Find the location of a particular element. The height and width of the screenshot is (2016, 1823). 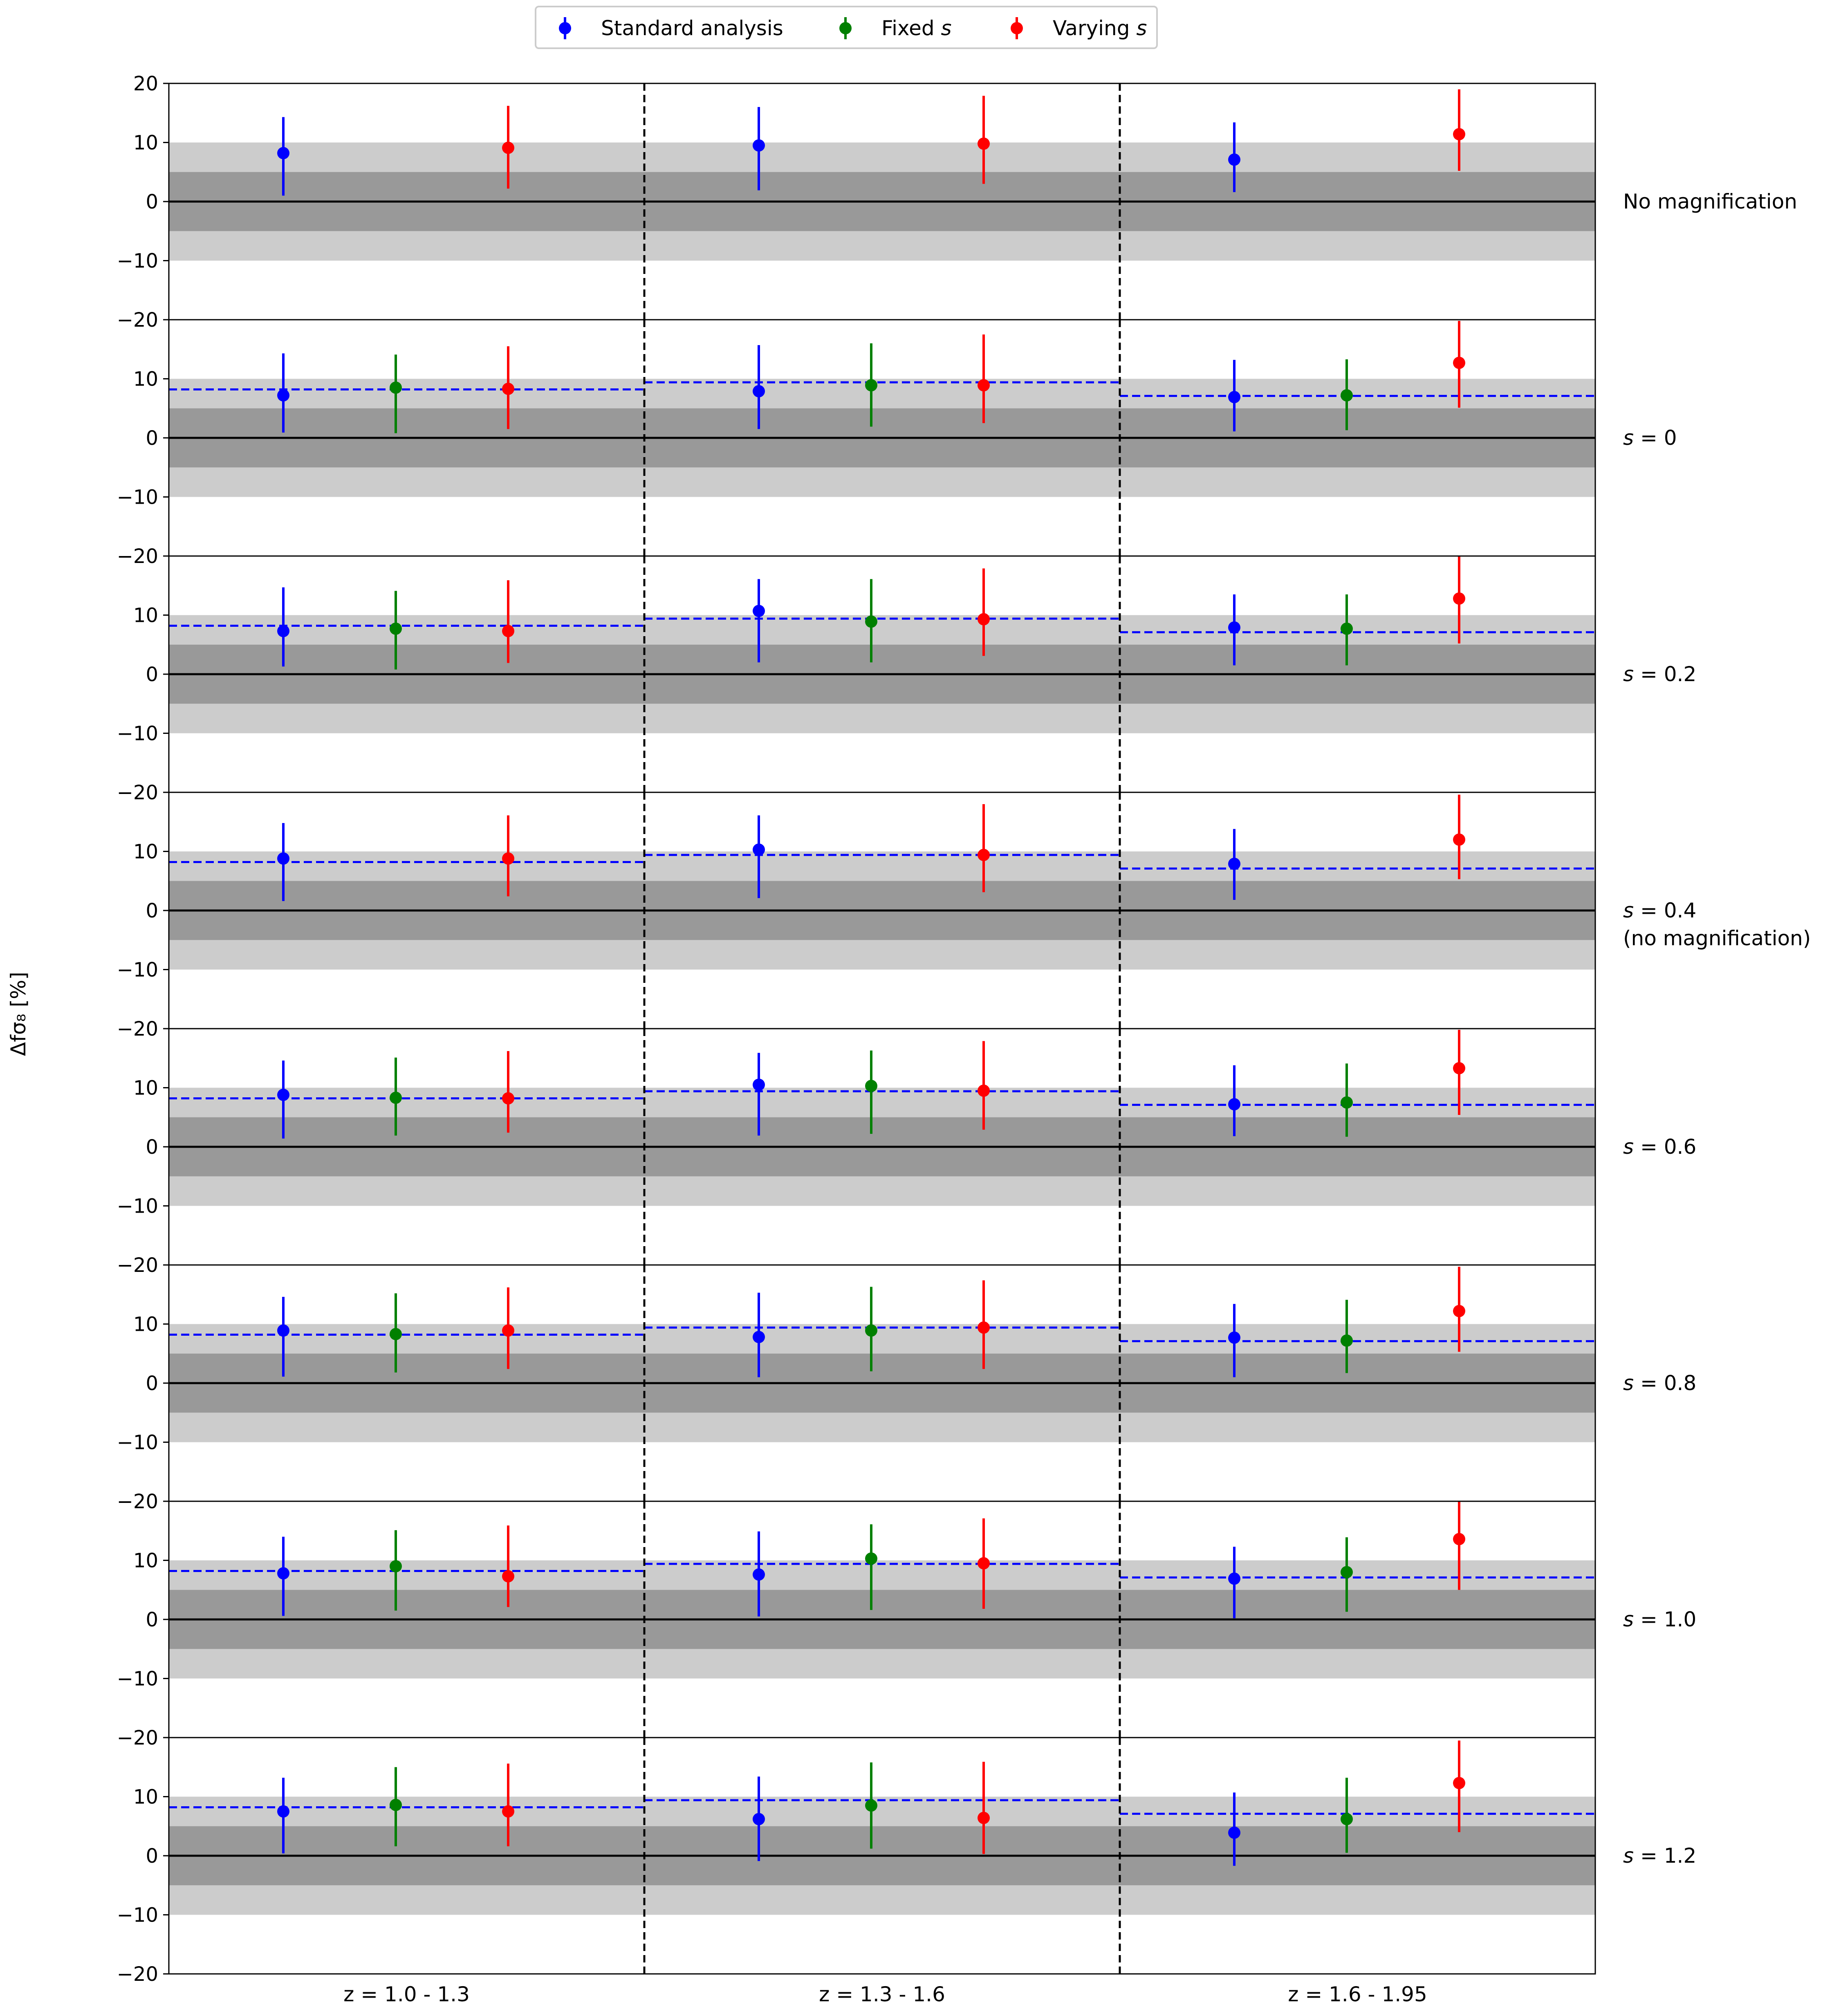

panel: −20 −10 0 10 20 No magnification is located at coordinates (957, 202).